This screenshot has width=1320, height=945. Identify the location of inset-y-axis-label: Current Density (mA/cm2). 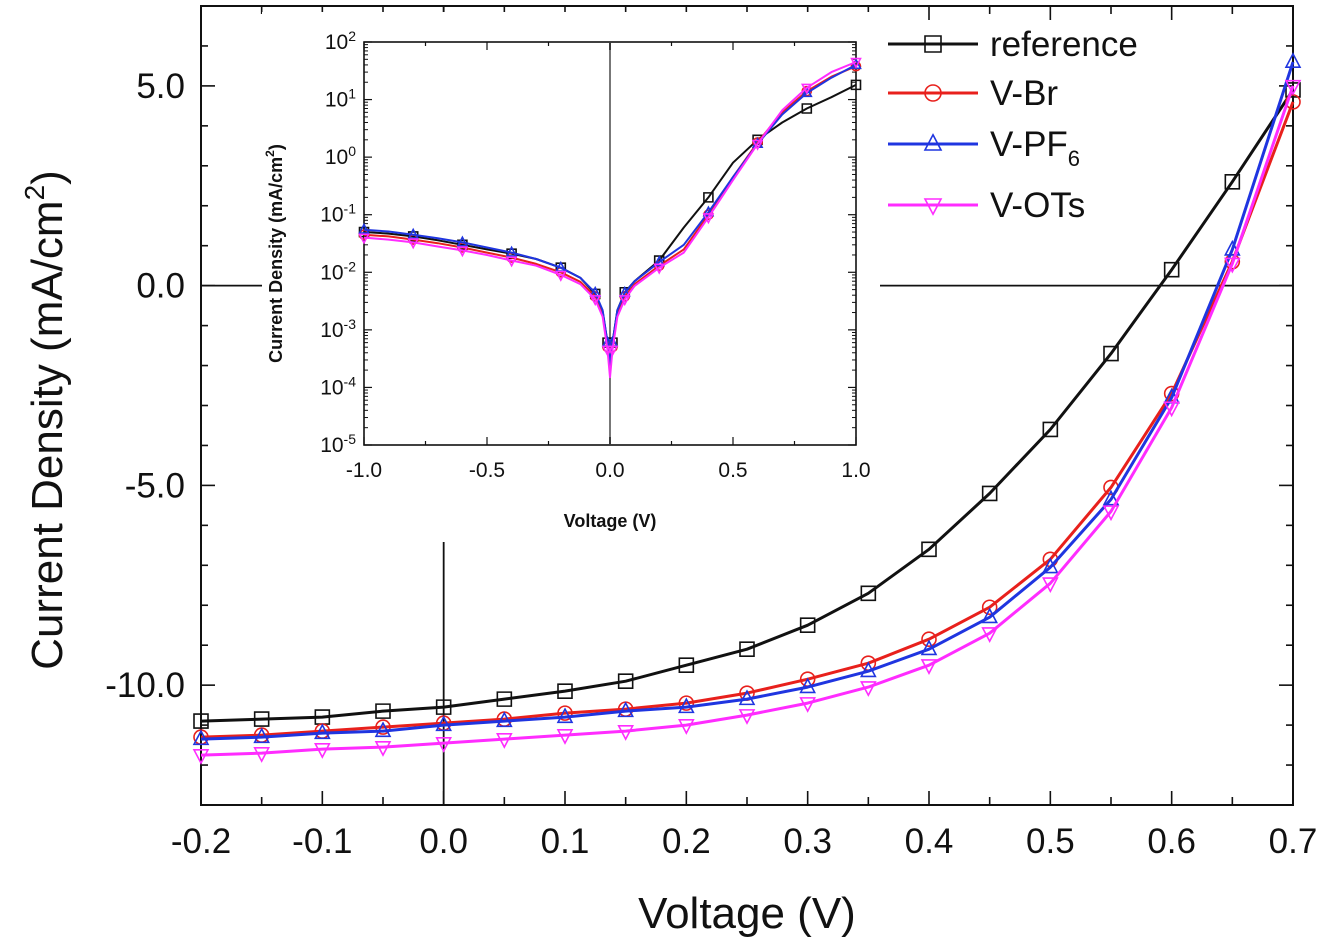
(274, 253).